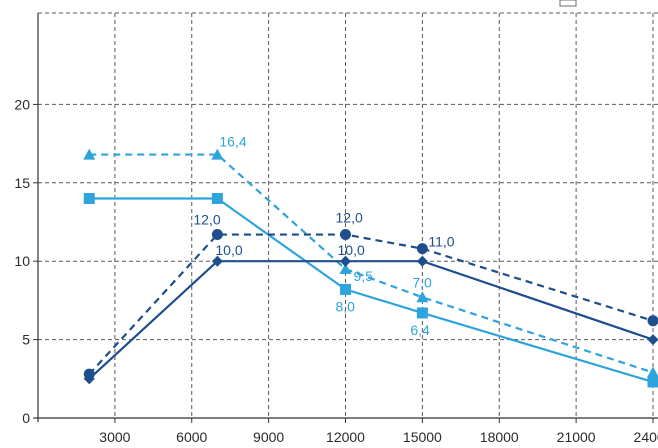 This screenshot has height=448, width=658. What do you see at coordinates (22, 261) in the screenshot?
I see `y-tick-label: 10` at bounding box center [22, 261].